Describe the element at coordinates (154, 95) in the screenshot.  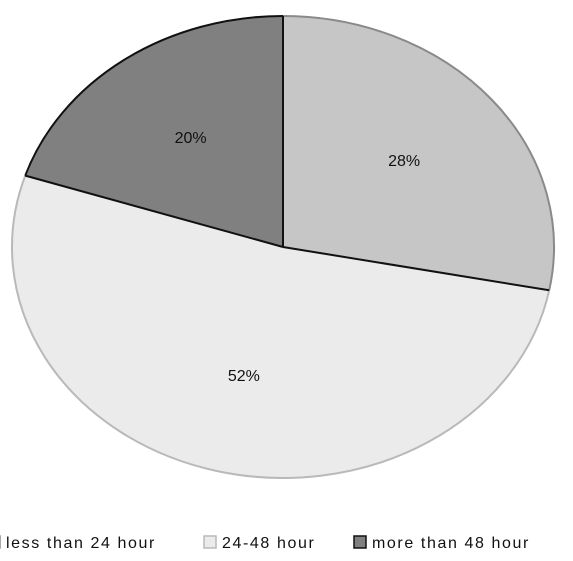
I see `pie-slice-edge` at that location.